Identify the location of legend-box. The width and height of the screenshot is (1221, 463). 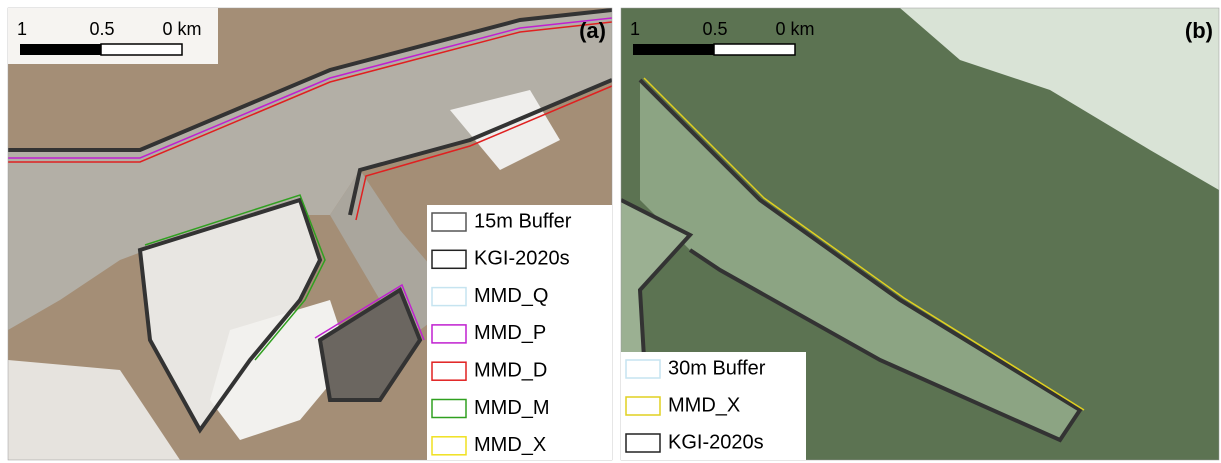
(713, 406).